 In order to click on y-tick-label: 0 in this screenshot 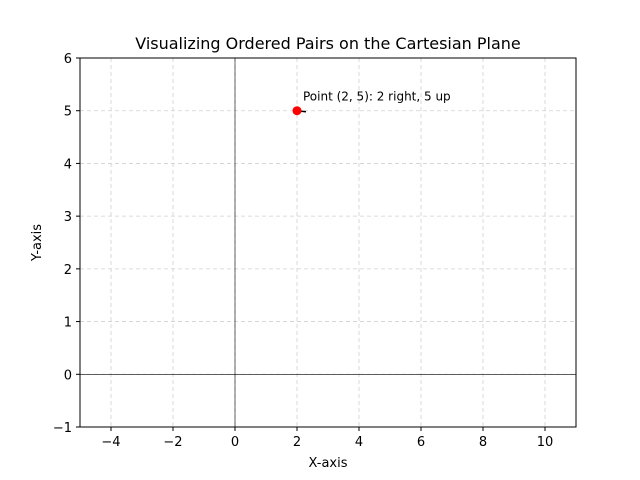, I will do `click(68, 375)`.